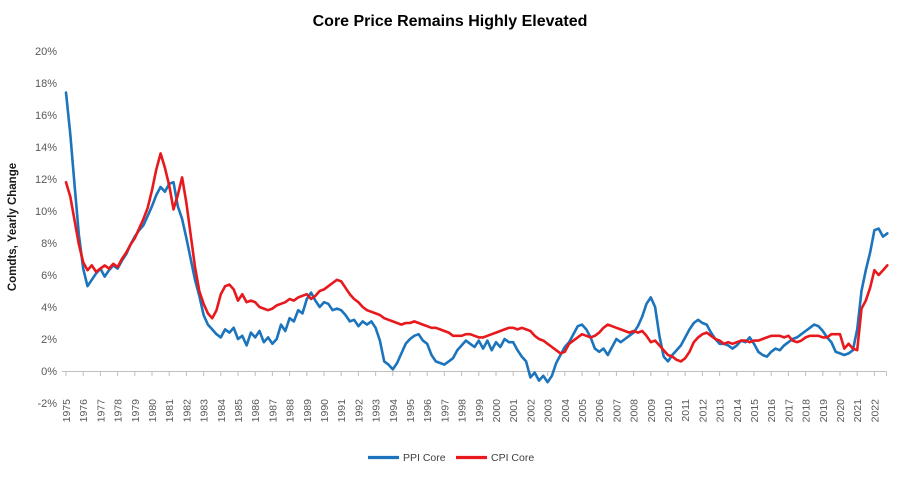 The width and height of the screenshot is (902, 478). Describe the element at coordinates (424, 458) in the screenshot. I see `legend-label-ppi-core: PPI Core` at that location.